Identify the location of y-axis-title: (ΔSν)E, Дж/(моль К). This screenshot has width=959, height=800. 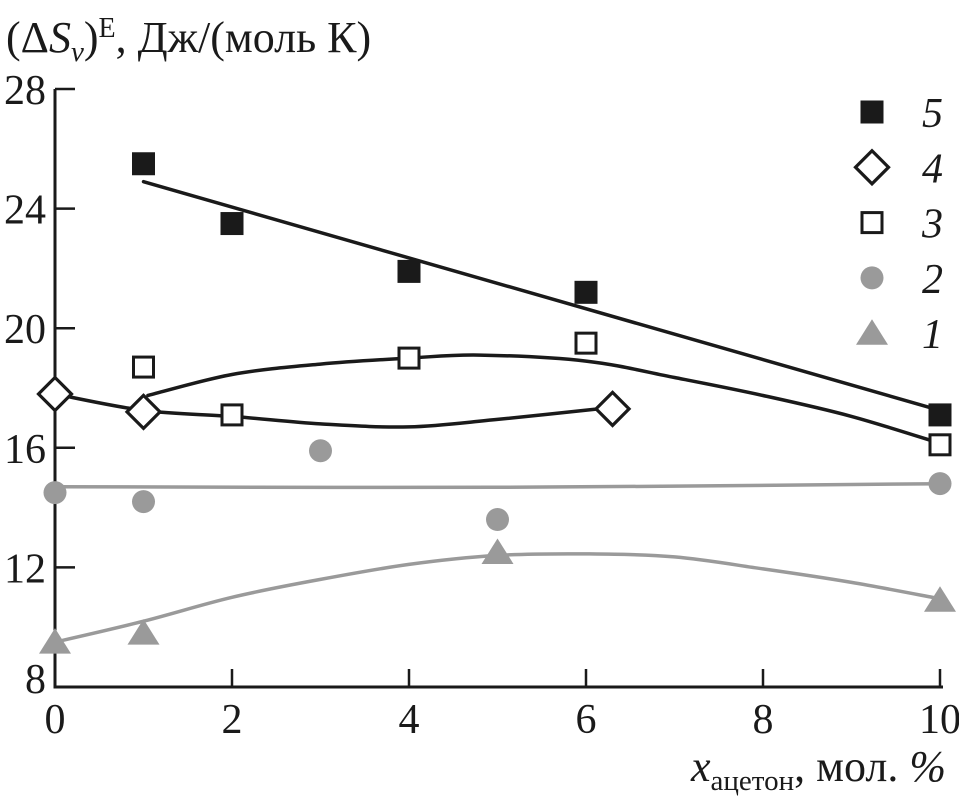
(188, 40).